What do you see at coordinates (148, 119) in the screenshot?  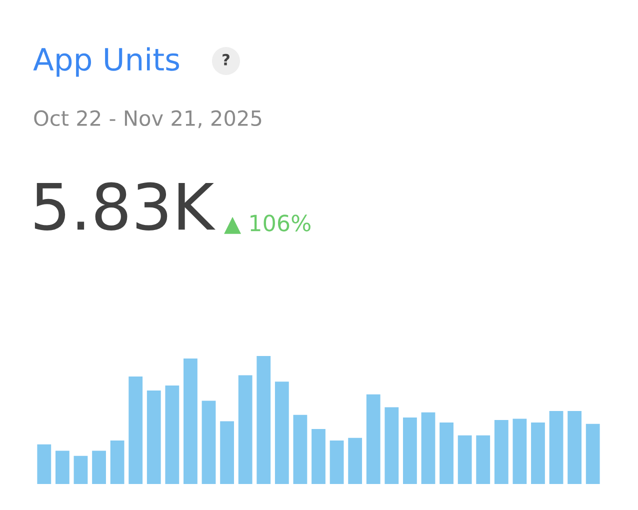 I see `chart-subtitle: Oct 22 - Nov 21, 2025` at bounding box center [148, 119].